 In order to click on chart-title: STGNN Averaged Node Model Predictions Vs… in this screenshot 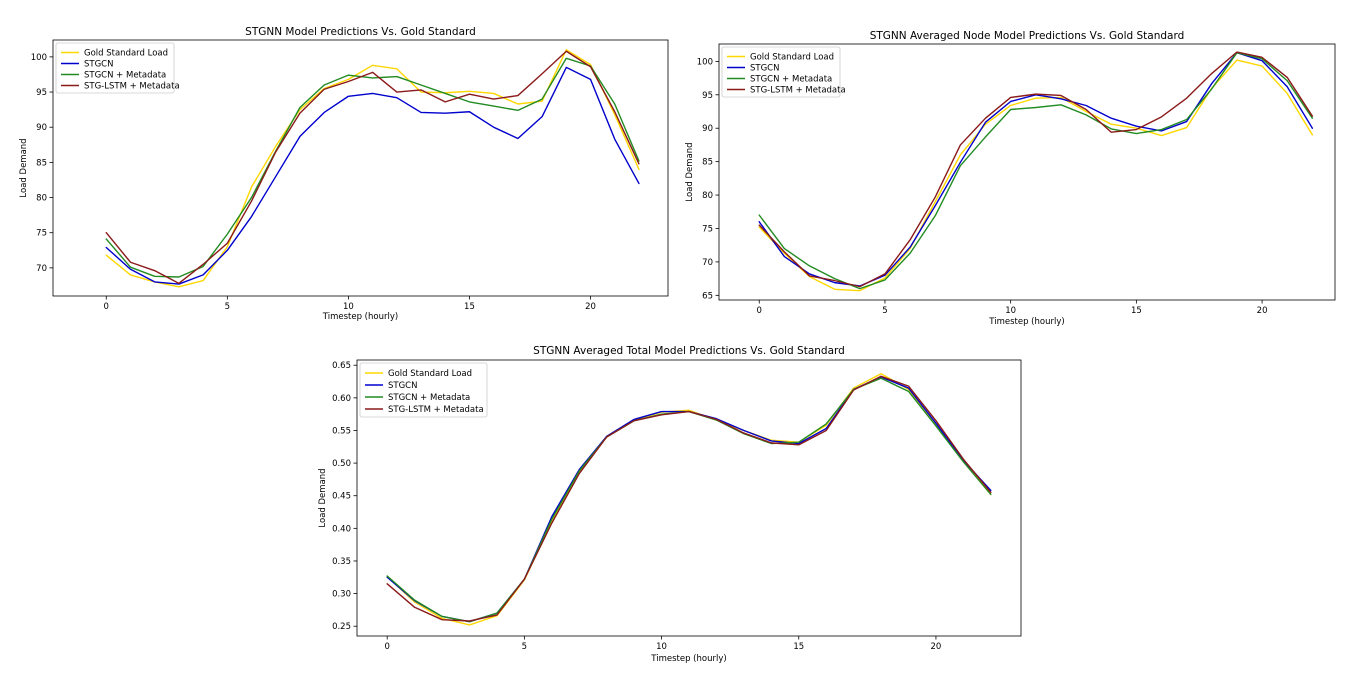, I will do `click(1027, 36)`.